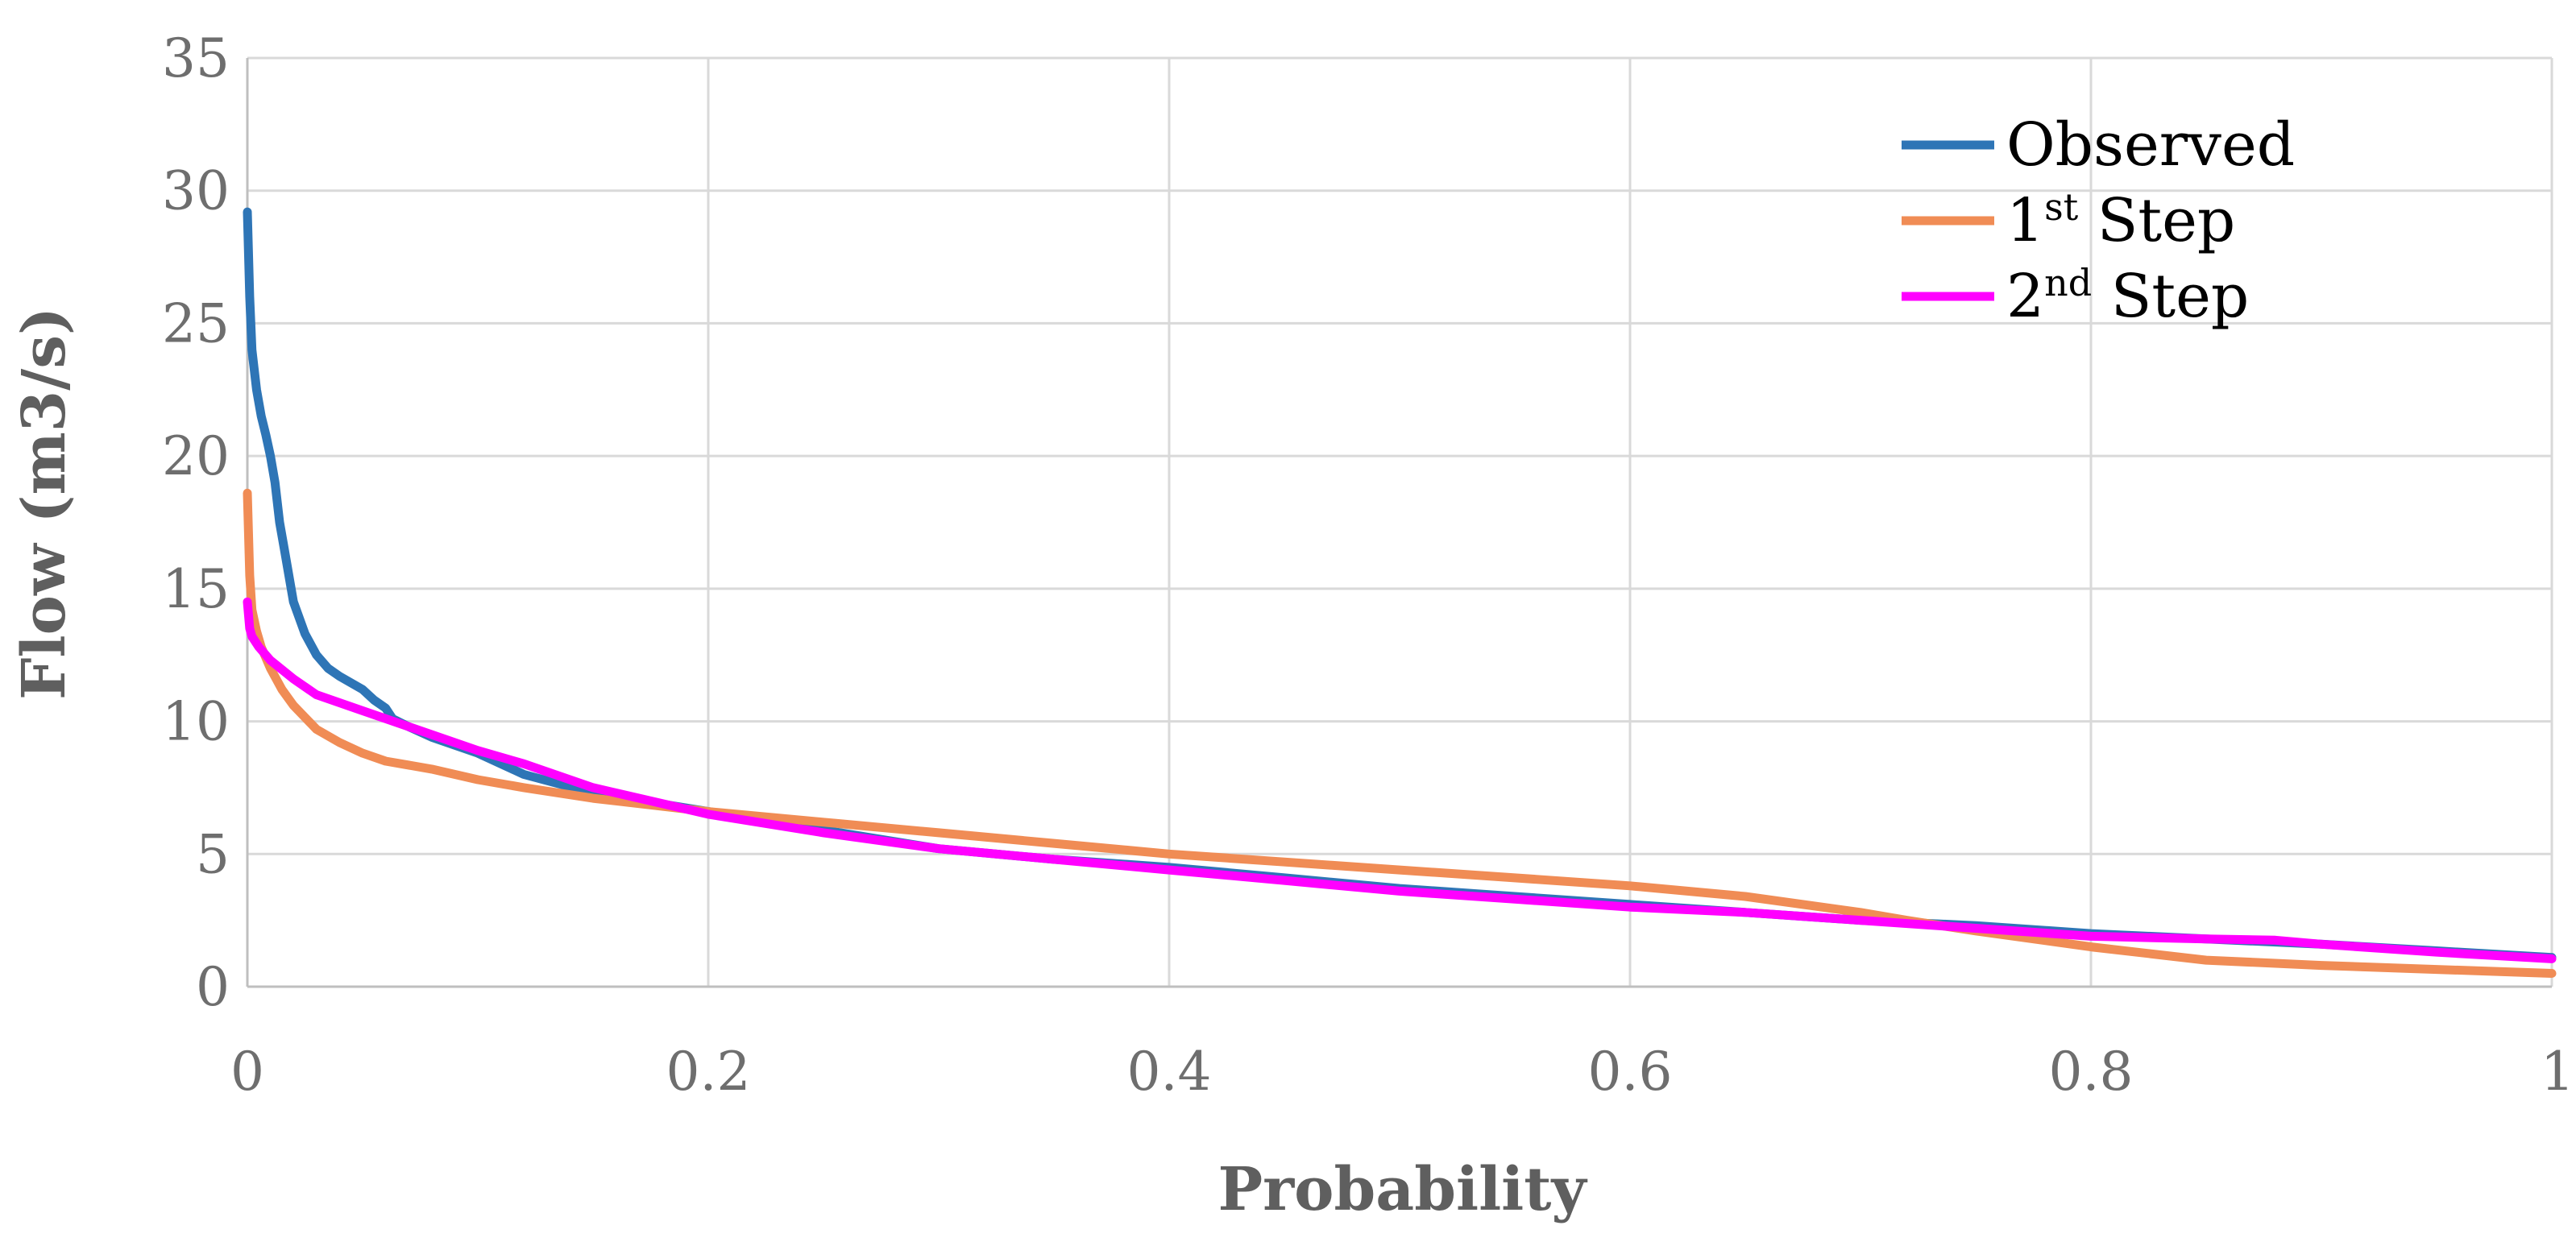  Describe the element at coordinates (1630, 1072) in the screenshot. I see `x-tick-label-3: 0.6` at that location.